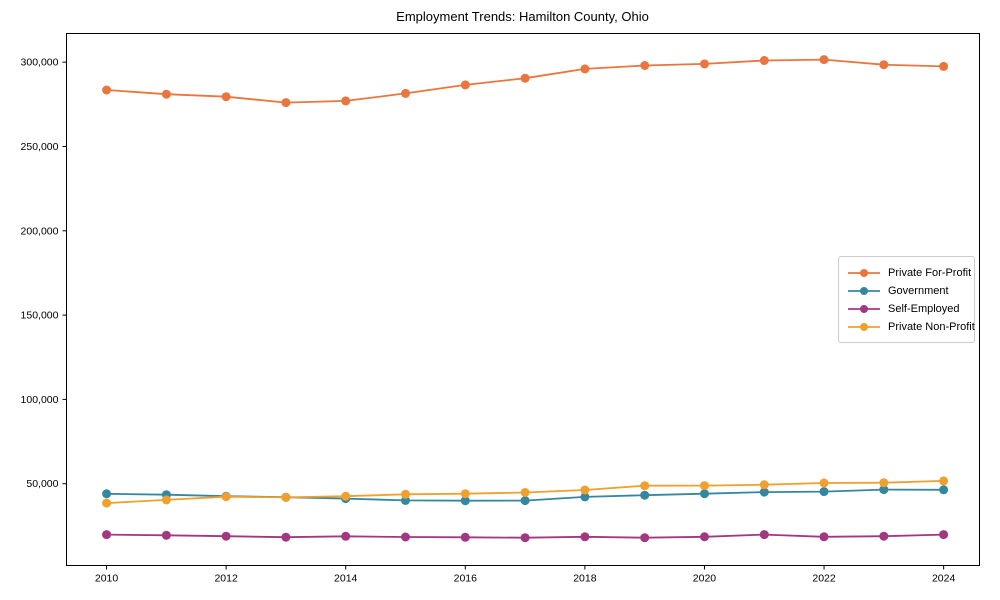 This screenshot has height=600, width=1000. I want to click on series-self-employed, so click(525, 536).